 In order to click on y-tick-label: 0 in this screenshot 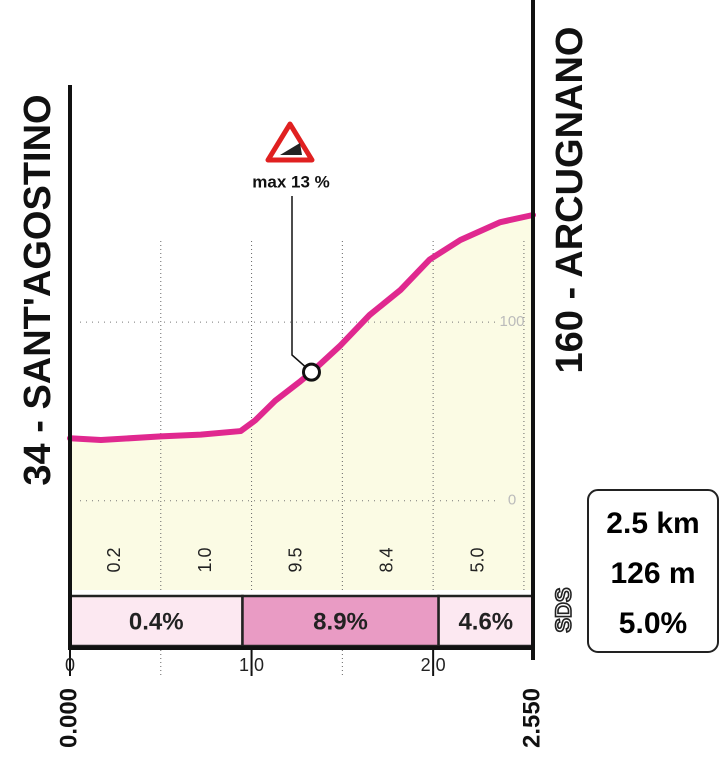, I will do `click(512, 500)`.